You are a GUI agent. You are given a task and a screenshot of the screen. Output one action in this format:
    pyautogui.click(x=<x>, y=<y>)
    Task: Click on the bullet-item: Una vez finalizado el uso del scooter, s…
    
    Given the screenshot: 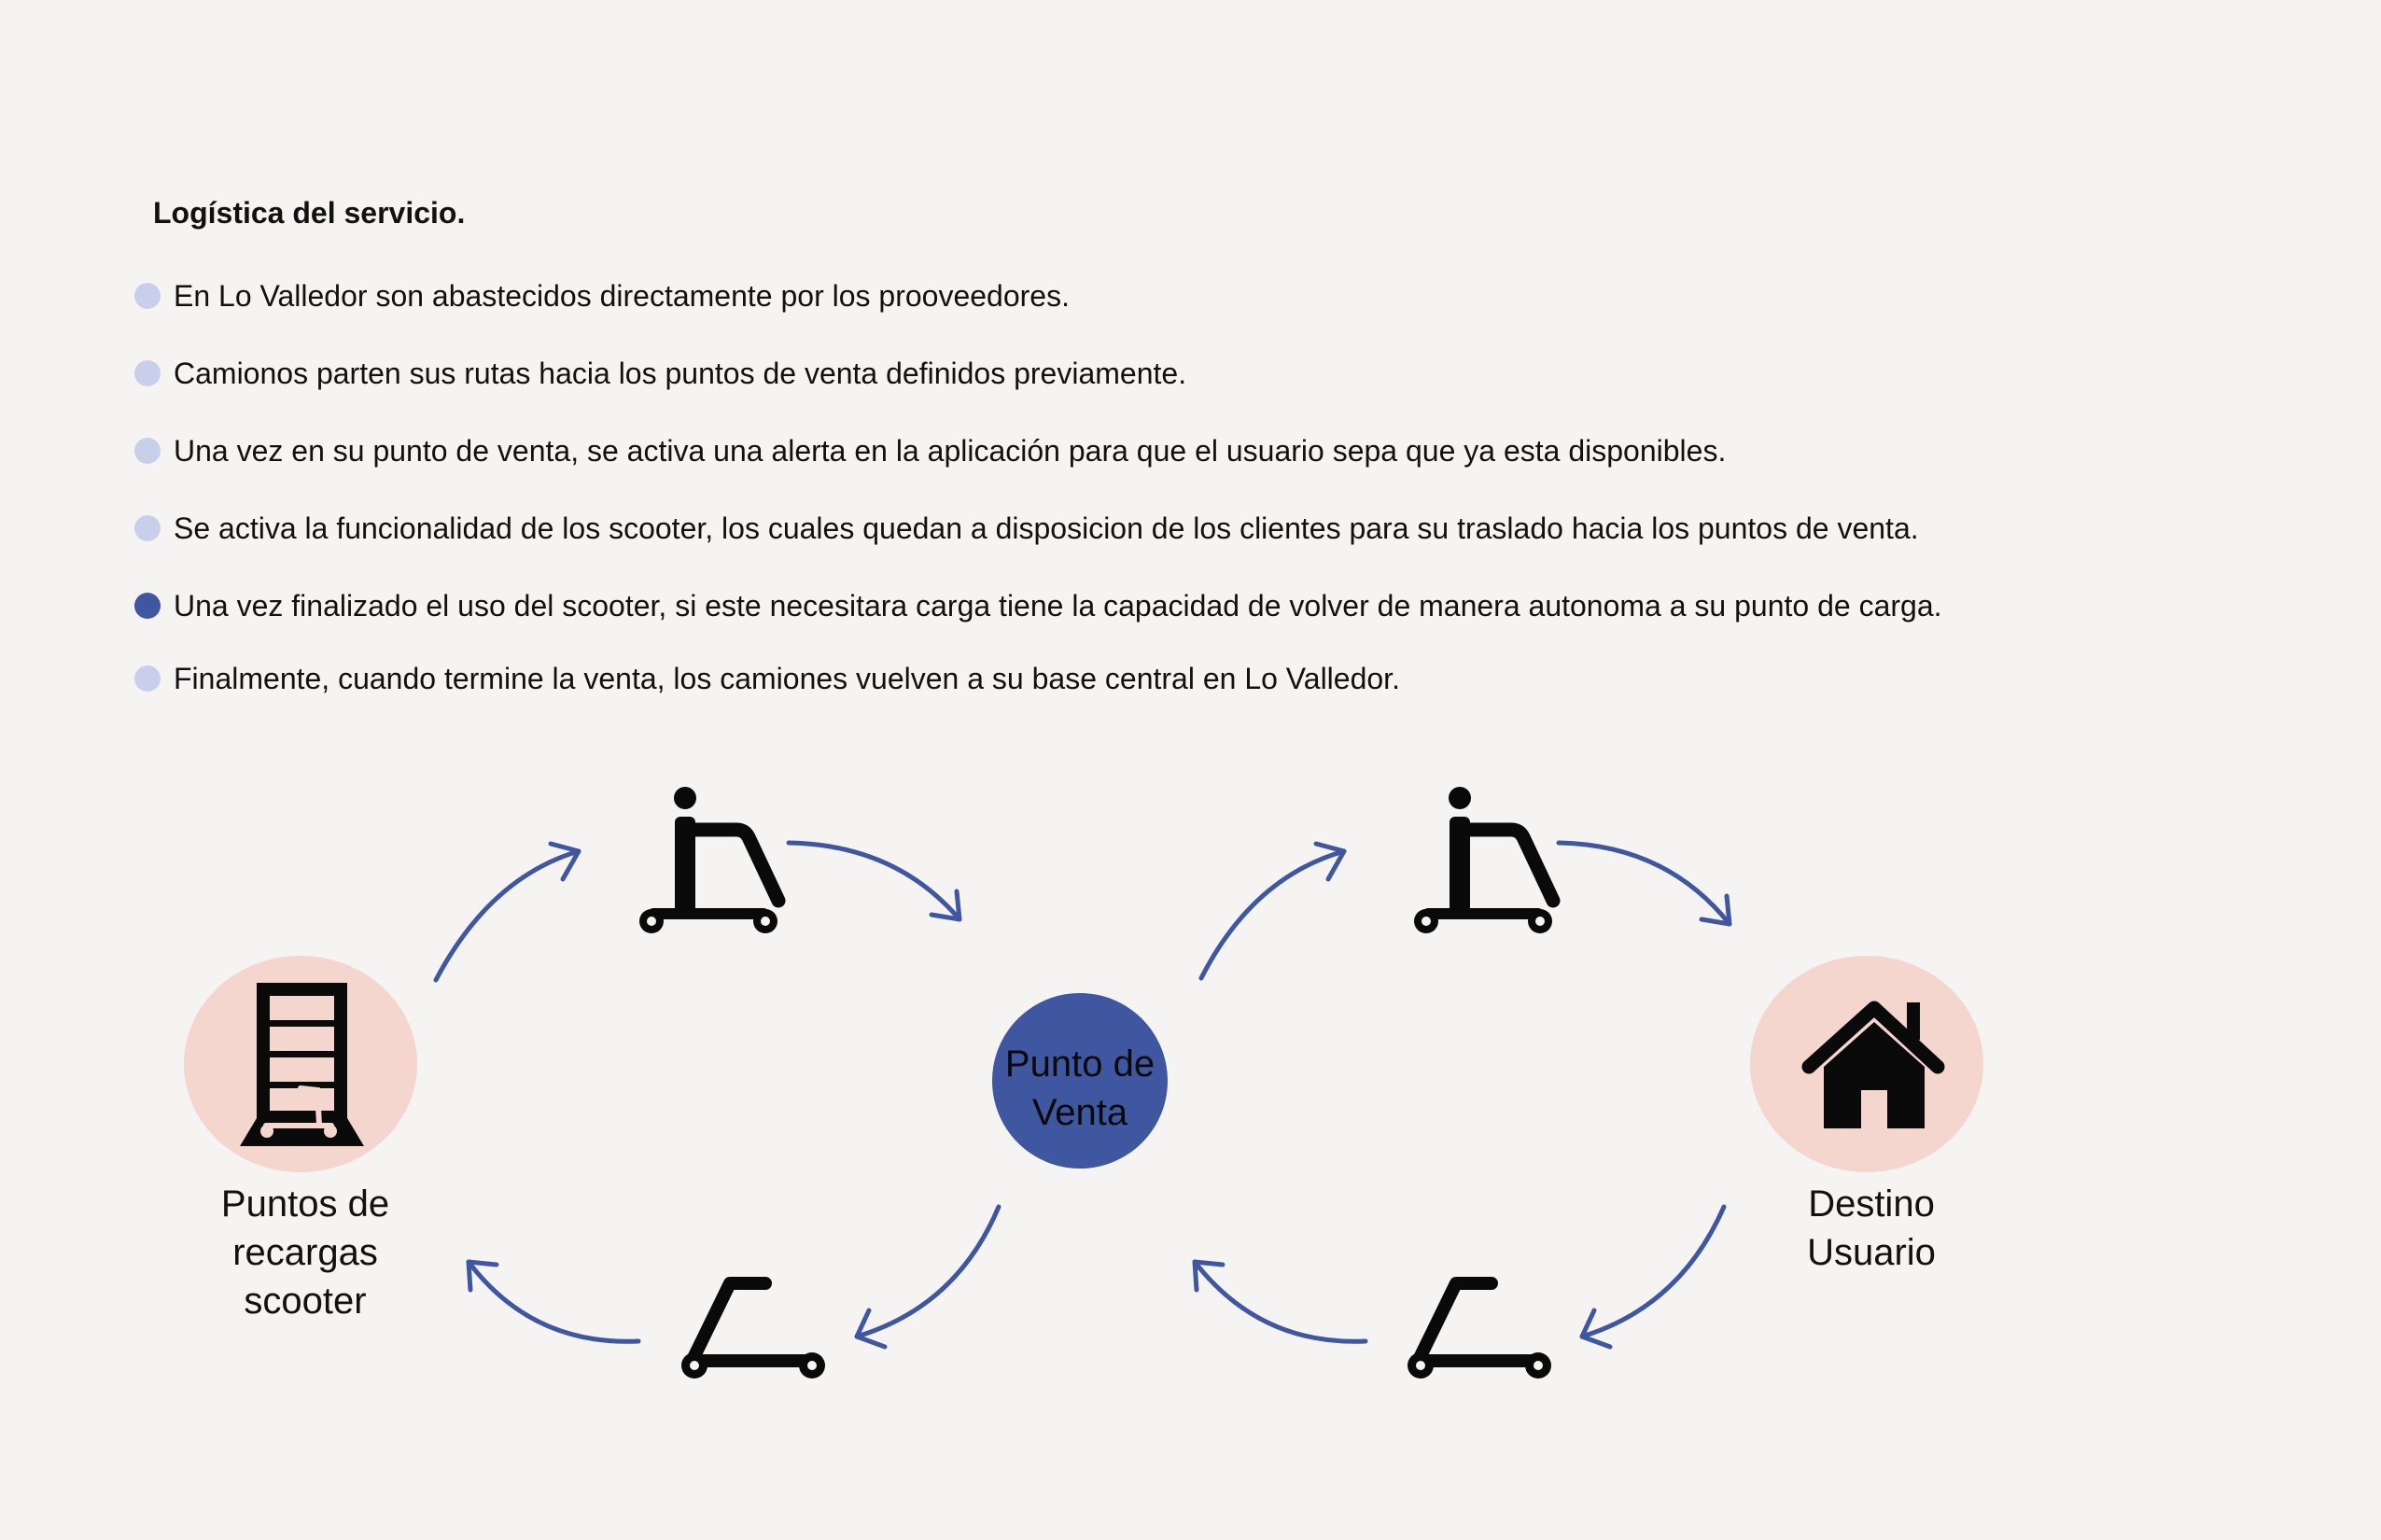 What is the action you would take?
    pyautogui.click(x=1038, y=605)
    